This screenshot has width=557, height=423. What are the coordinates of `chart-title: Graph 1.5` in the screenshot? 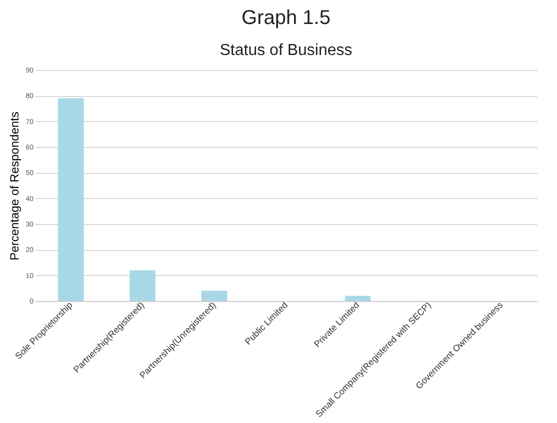 It's located at (286, 18).